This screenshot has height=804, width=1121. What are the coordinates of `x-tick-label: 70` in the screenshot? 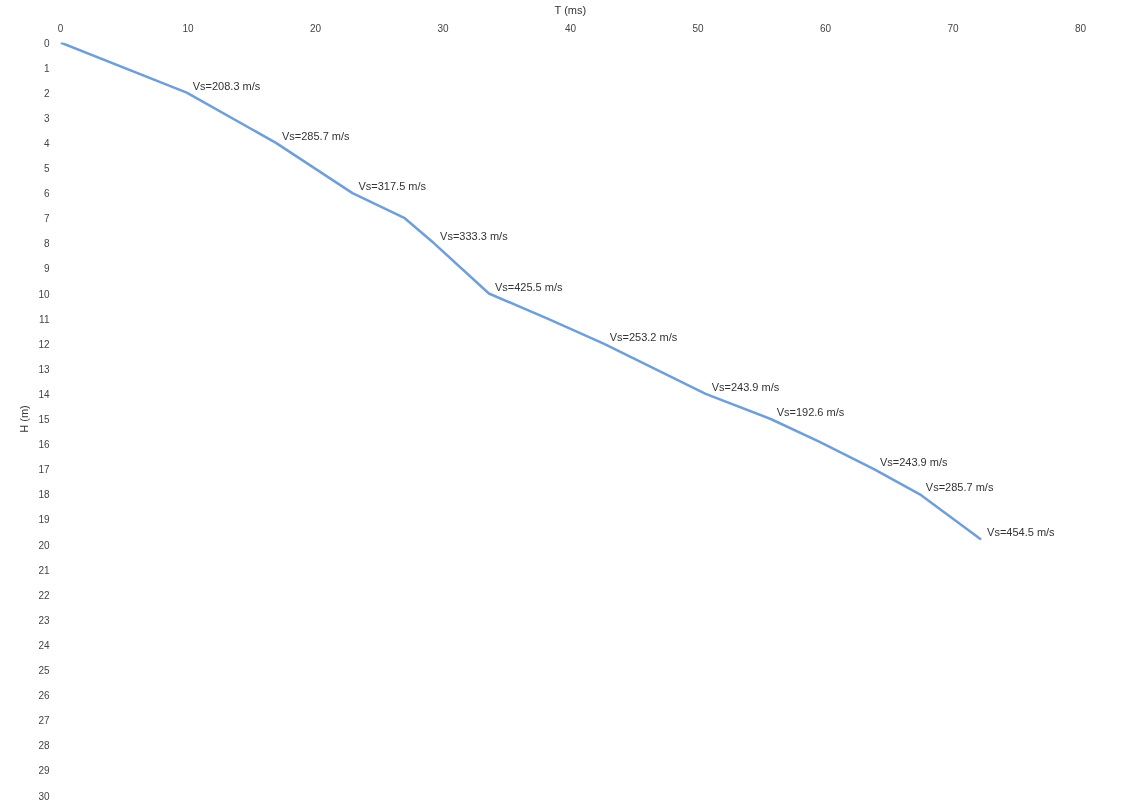 It's located at (953, 28).